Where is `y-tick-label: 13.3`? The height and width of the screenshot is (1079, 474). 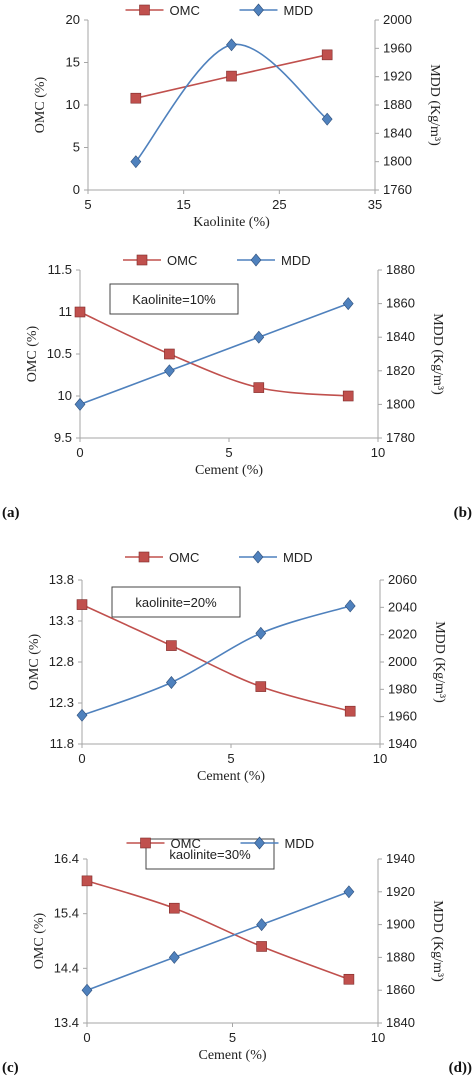
y-tick-label: 13.3 is located at coordinates (61, 620).